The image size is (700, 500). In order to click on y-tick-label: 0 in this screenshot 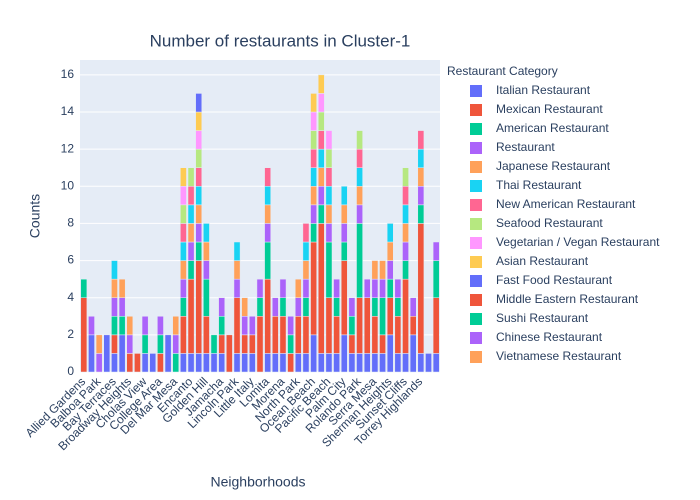, I will do `click(70, 371)`.